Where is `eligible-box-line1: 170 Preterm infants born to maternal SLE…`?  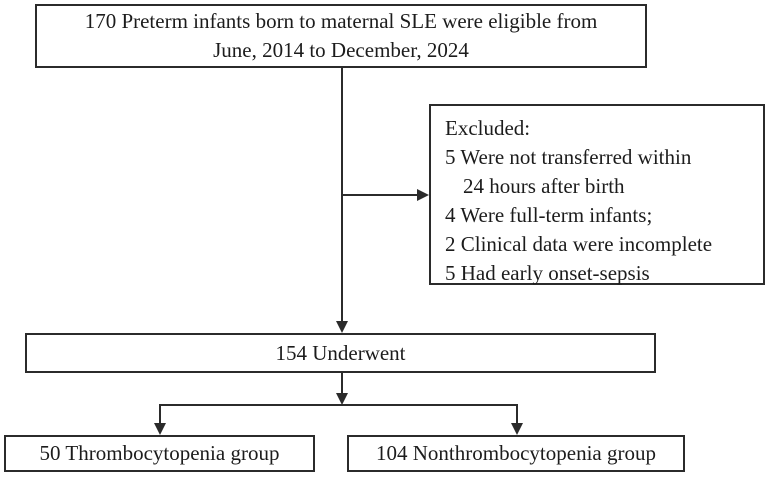
eligible-box-line1: 170 Preterm infants born to maternal SLE… is located at coordinates (341, 21).